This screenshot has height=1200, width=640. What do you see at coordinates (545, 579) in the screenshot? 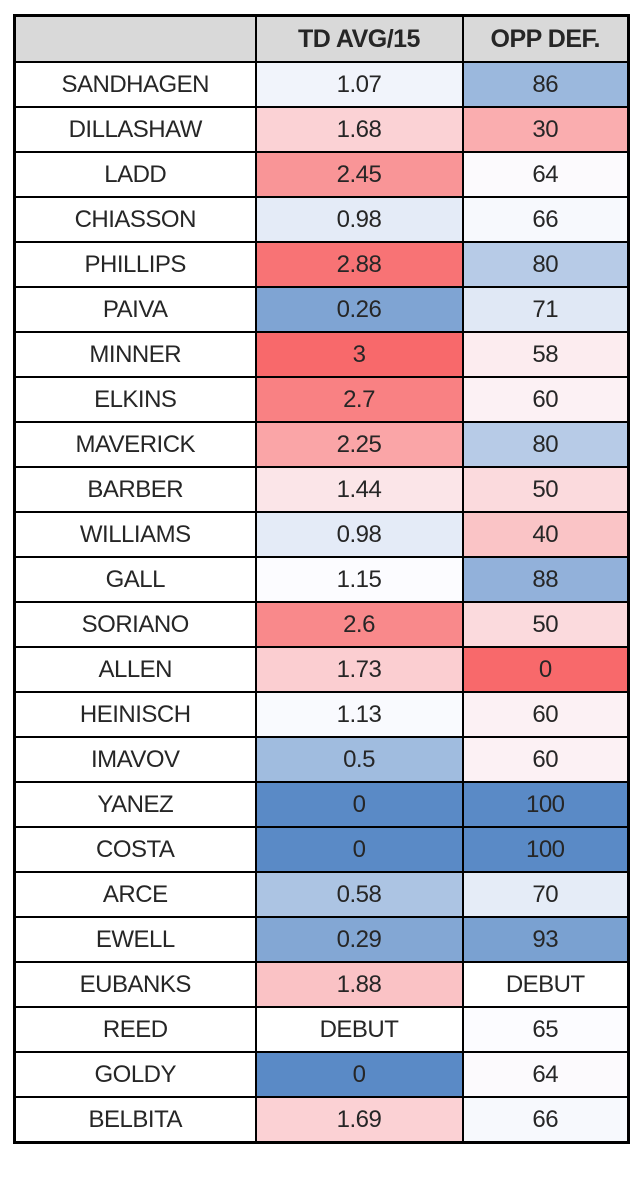
I see `opp-def-cell: 88` at bounding box center [545, 579].